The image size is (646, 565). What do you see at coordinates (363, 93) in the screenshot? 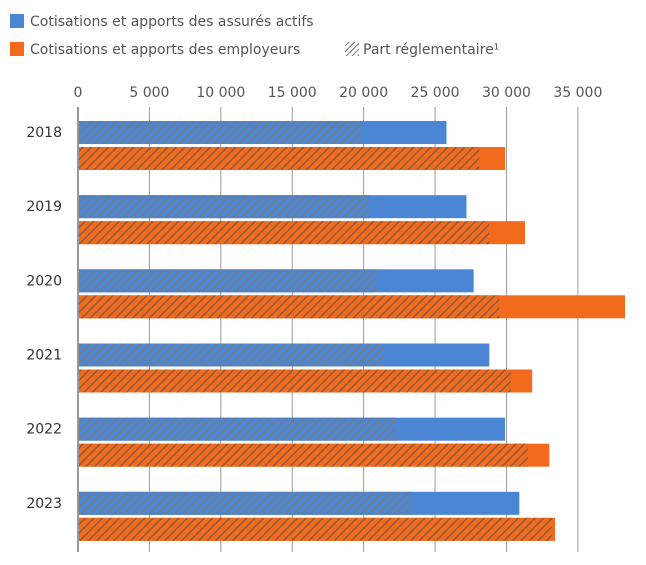
I see `x-tick-label: 20 000` at bounding box center [363, 93].